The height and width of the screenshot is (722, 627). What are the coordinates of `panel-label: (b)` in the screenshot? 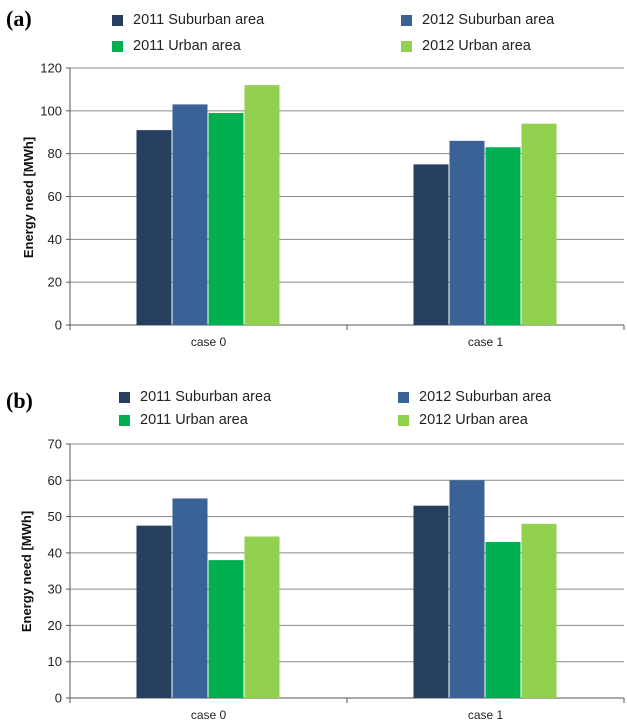 It's located at (19, 400).